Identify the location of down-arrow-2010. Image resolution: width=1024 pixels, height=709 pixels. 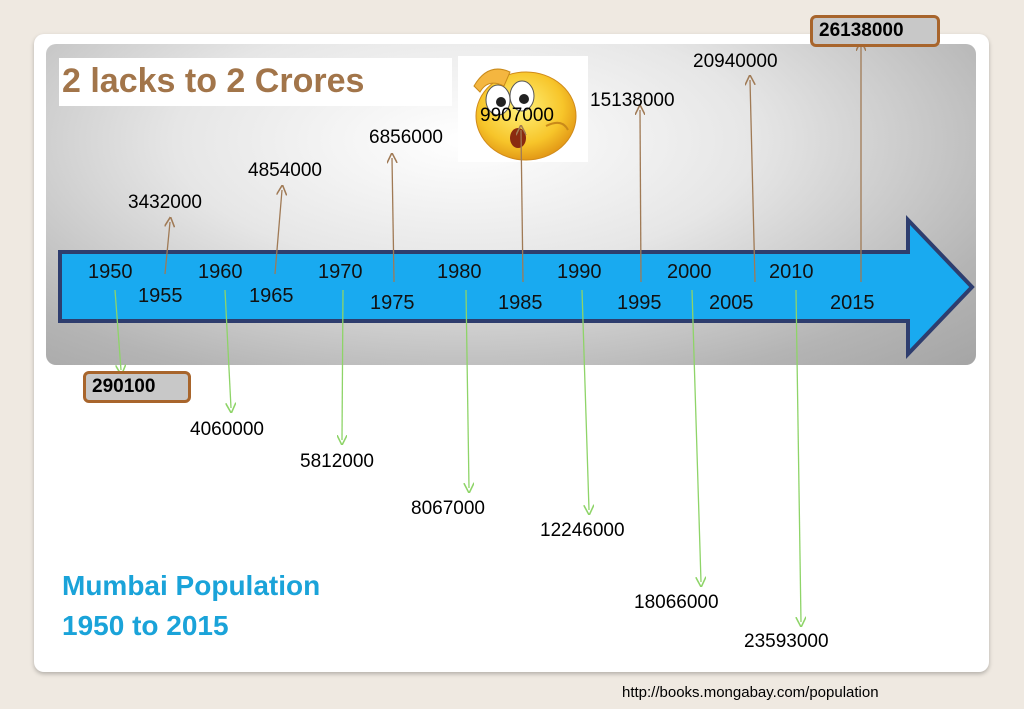
(798, 455).